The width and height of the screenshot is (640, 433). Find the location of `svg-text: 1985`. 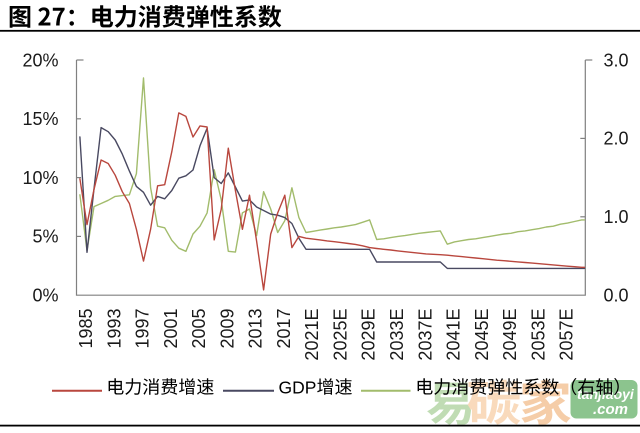

svg-text: 1985 is located at coordinates (86, 329).